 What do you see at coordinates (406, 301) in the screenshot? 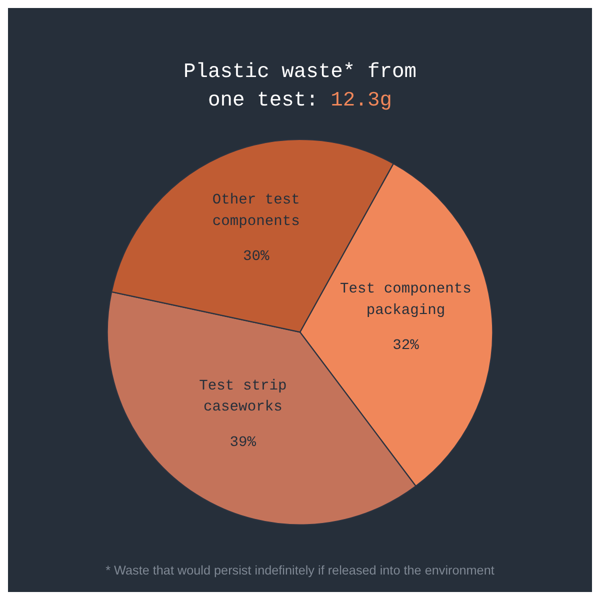
I see `slice-label: Test components packaging` at bounding box center [406, 301].